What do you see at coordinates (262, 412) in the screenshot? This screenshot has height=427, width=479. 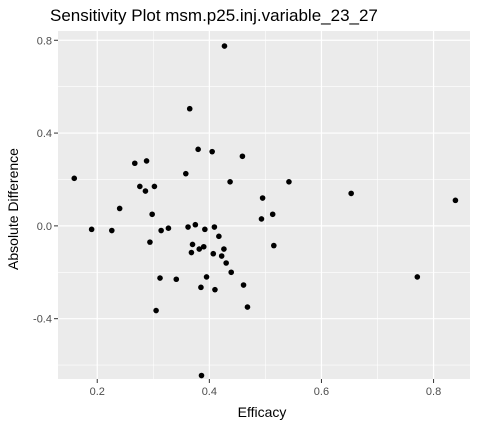 I see `x-axis-title: Efficacy` at bounding box center [262, 412].